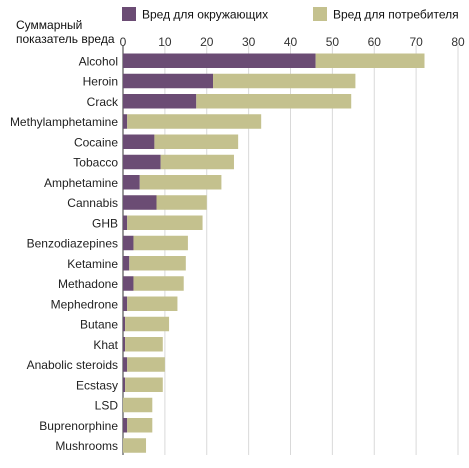  I want to click on category-label: Anabolic steroids, so click(72, 365).